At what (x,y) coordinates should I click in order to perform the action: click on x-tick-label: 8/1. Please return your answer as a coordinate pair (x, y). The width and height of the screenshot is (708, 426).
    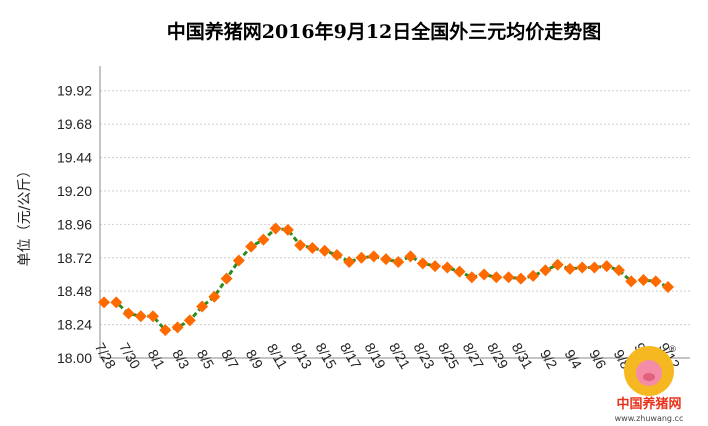
    Looking at the image, I should click on (157, 359).